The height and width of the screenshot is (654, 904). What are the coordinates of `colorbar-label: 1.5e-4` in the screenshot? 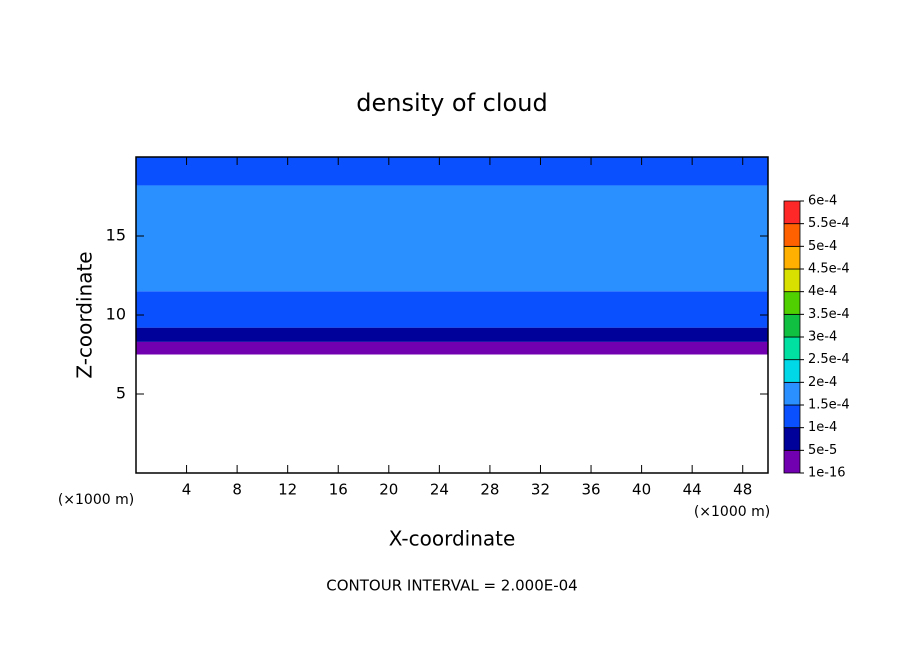 It's located at (829, 405).